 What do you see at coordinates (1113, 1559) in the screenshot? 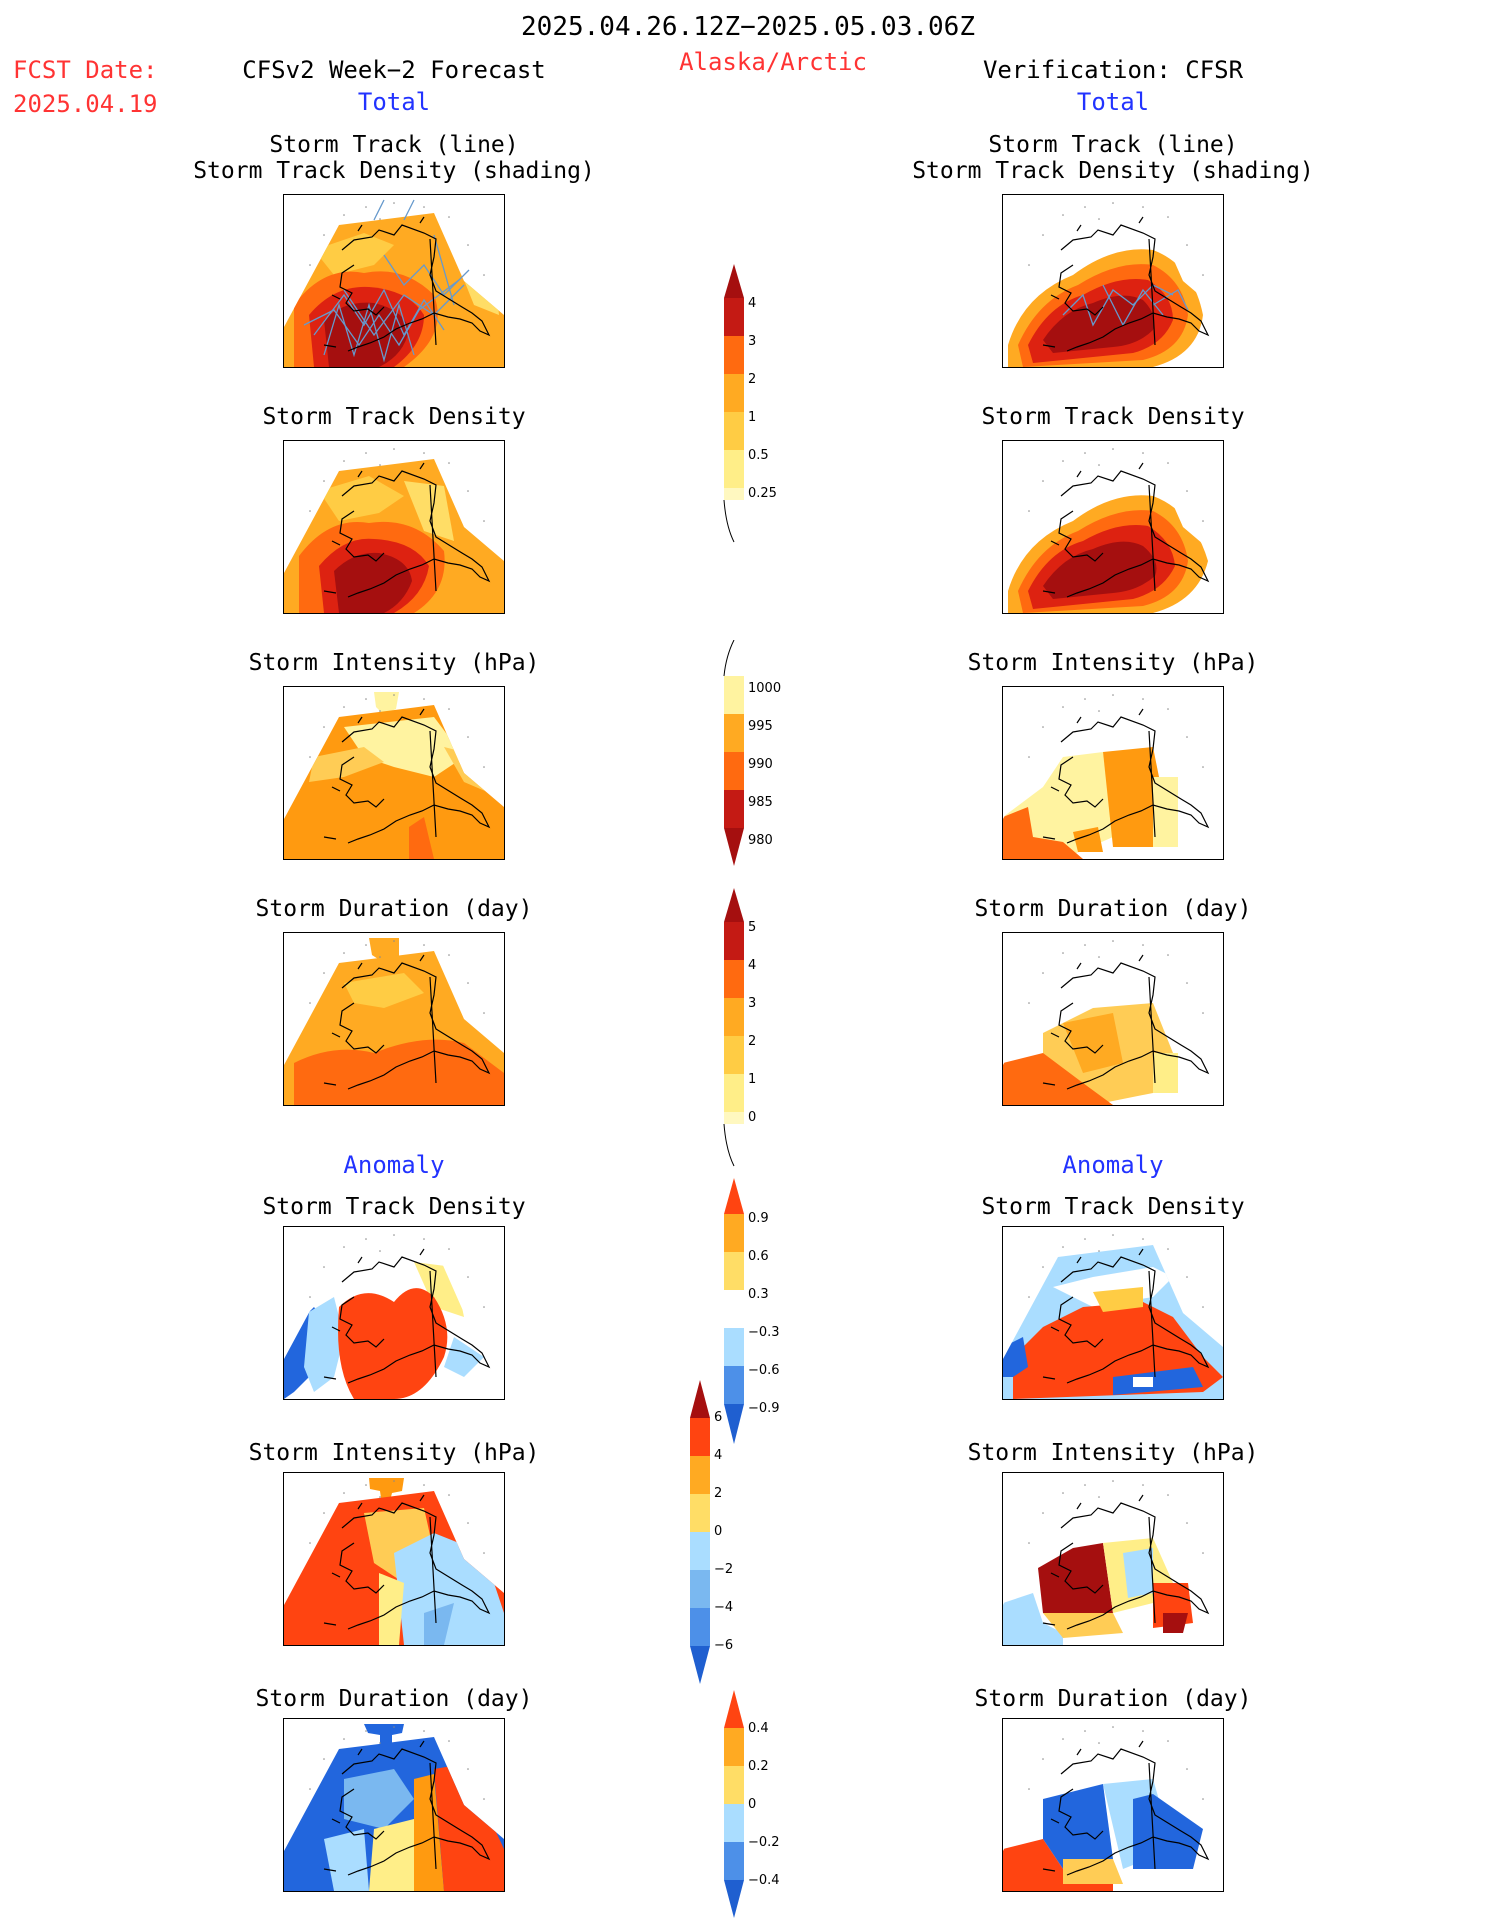
I see `map-right-anom-intensity` at bounding box center [1113, 1559].